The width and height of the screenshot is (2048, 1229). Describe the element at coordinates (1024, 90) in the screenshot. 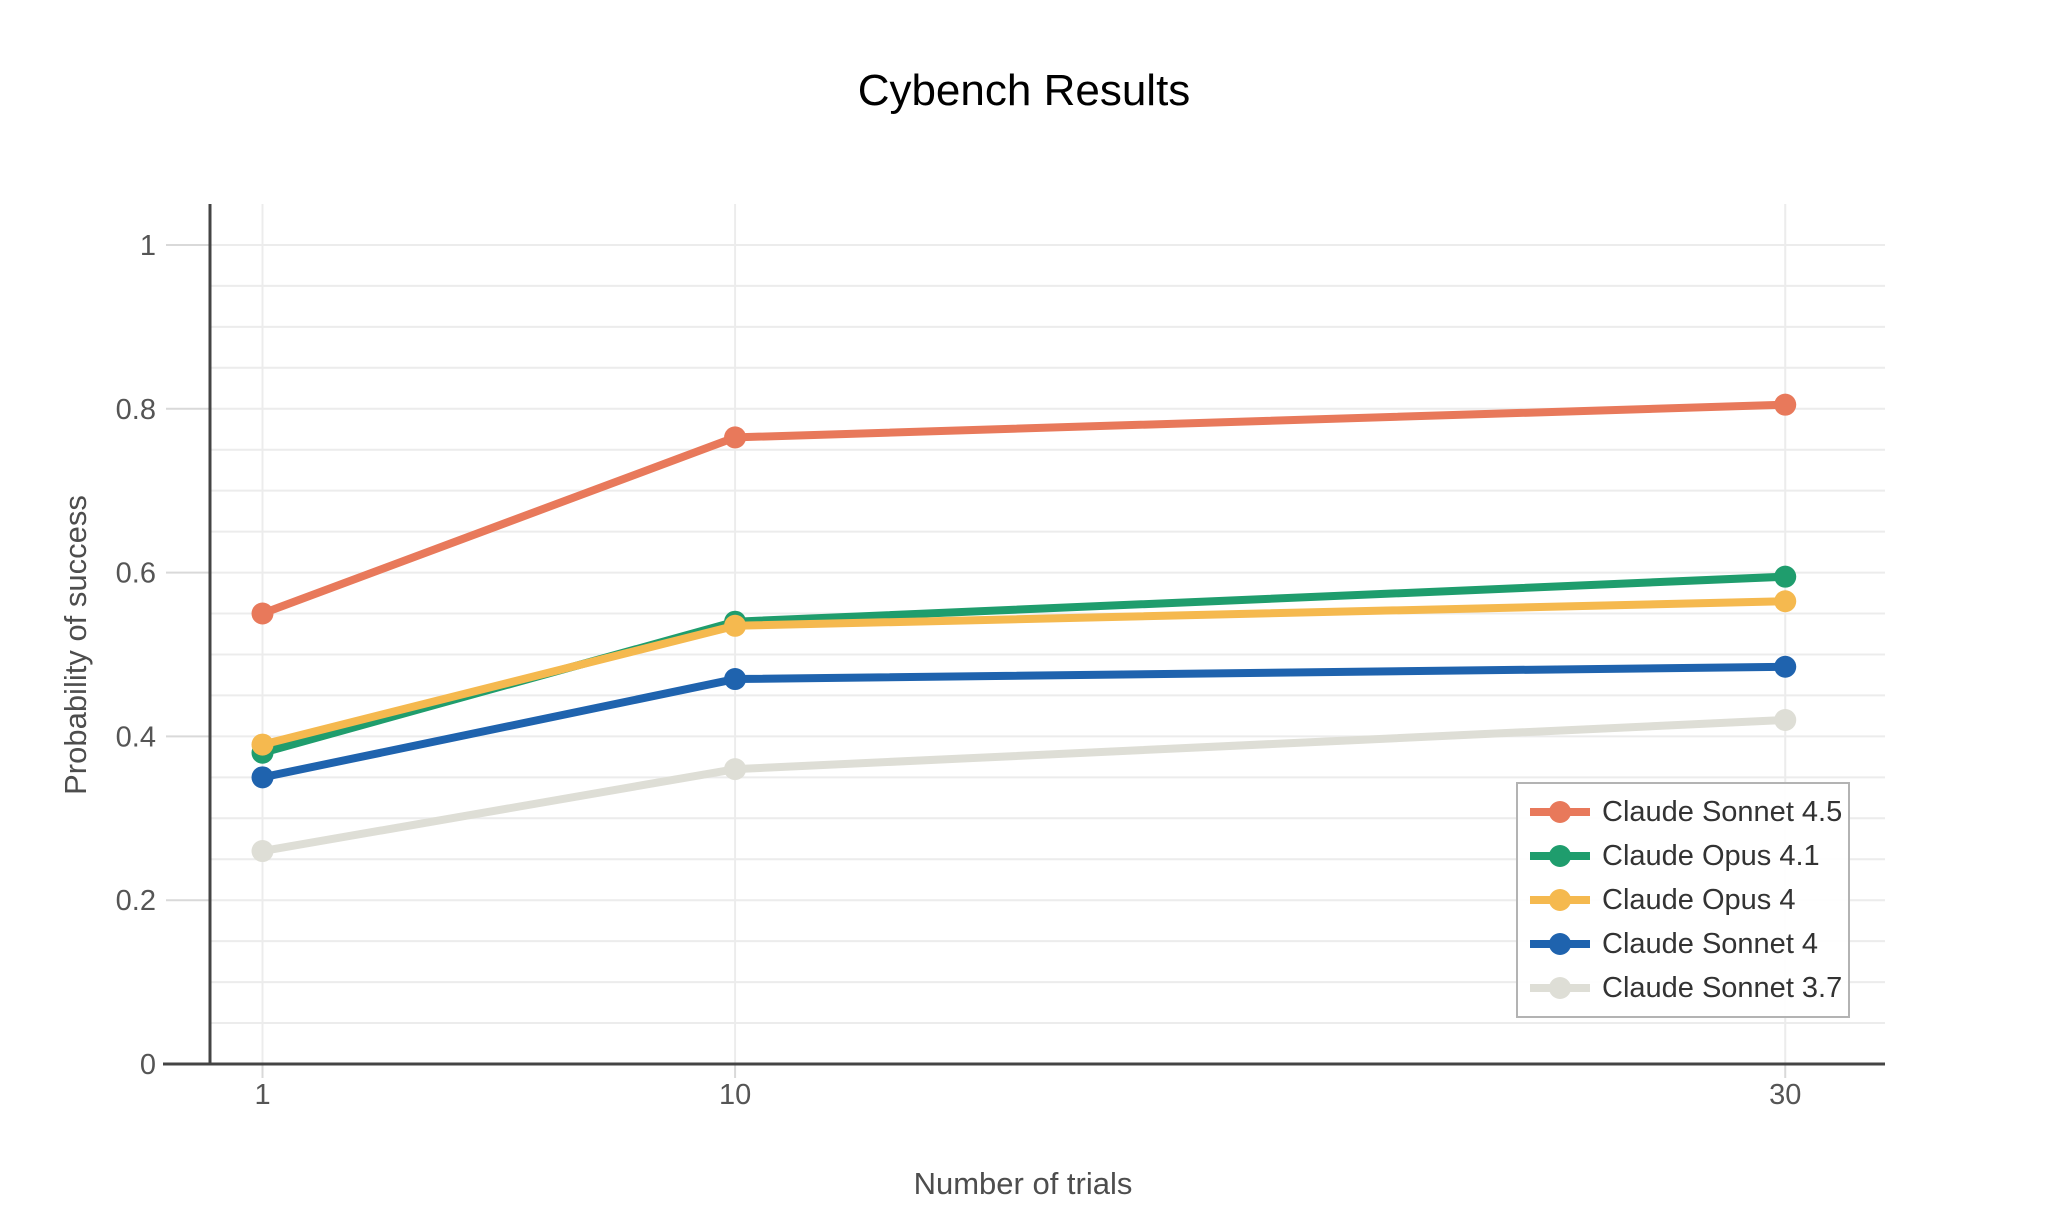

I see `chart-title: Cybench Results` at that location.